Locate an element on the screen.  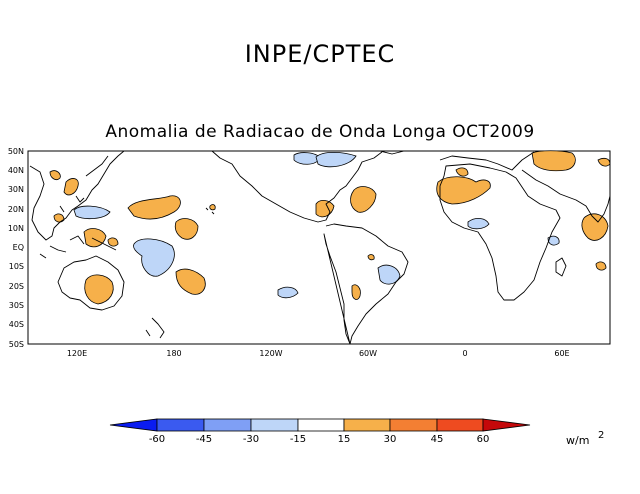
anomaly-neg-north-atlantic is located at coordinates (336, 159).